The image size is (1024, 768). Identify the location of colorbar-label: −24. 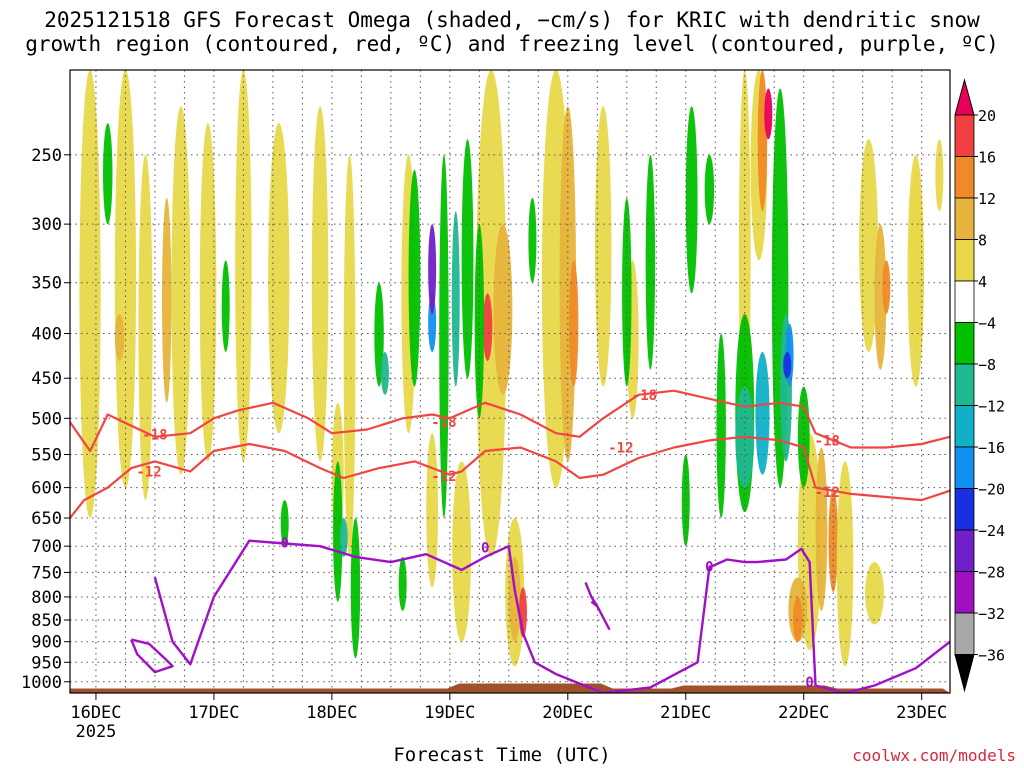
(991, 531).